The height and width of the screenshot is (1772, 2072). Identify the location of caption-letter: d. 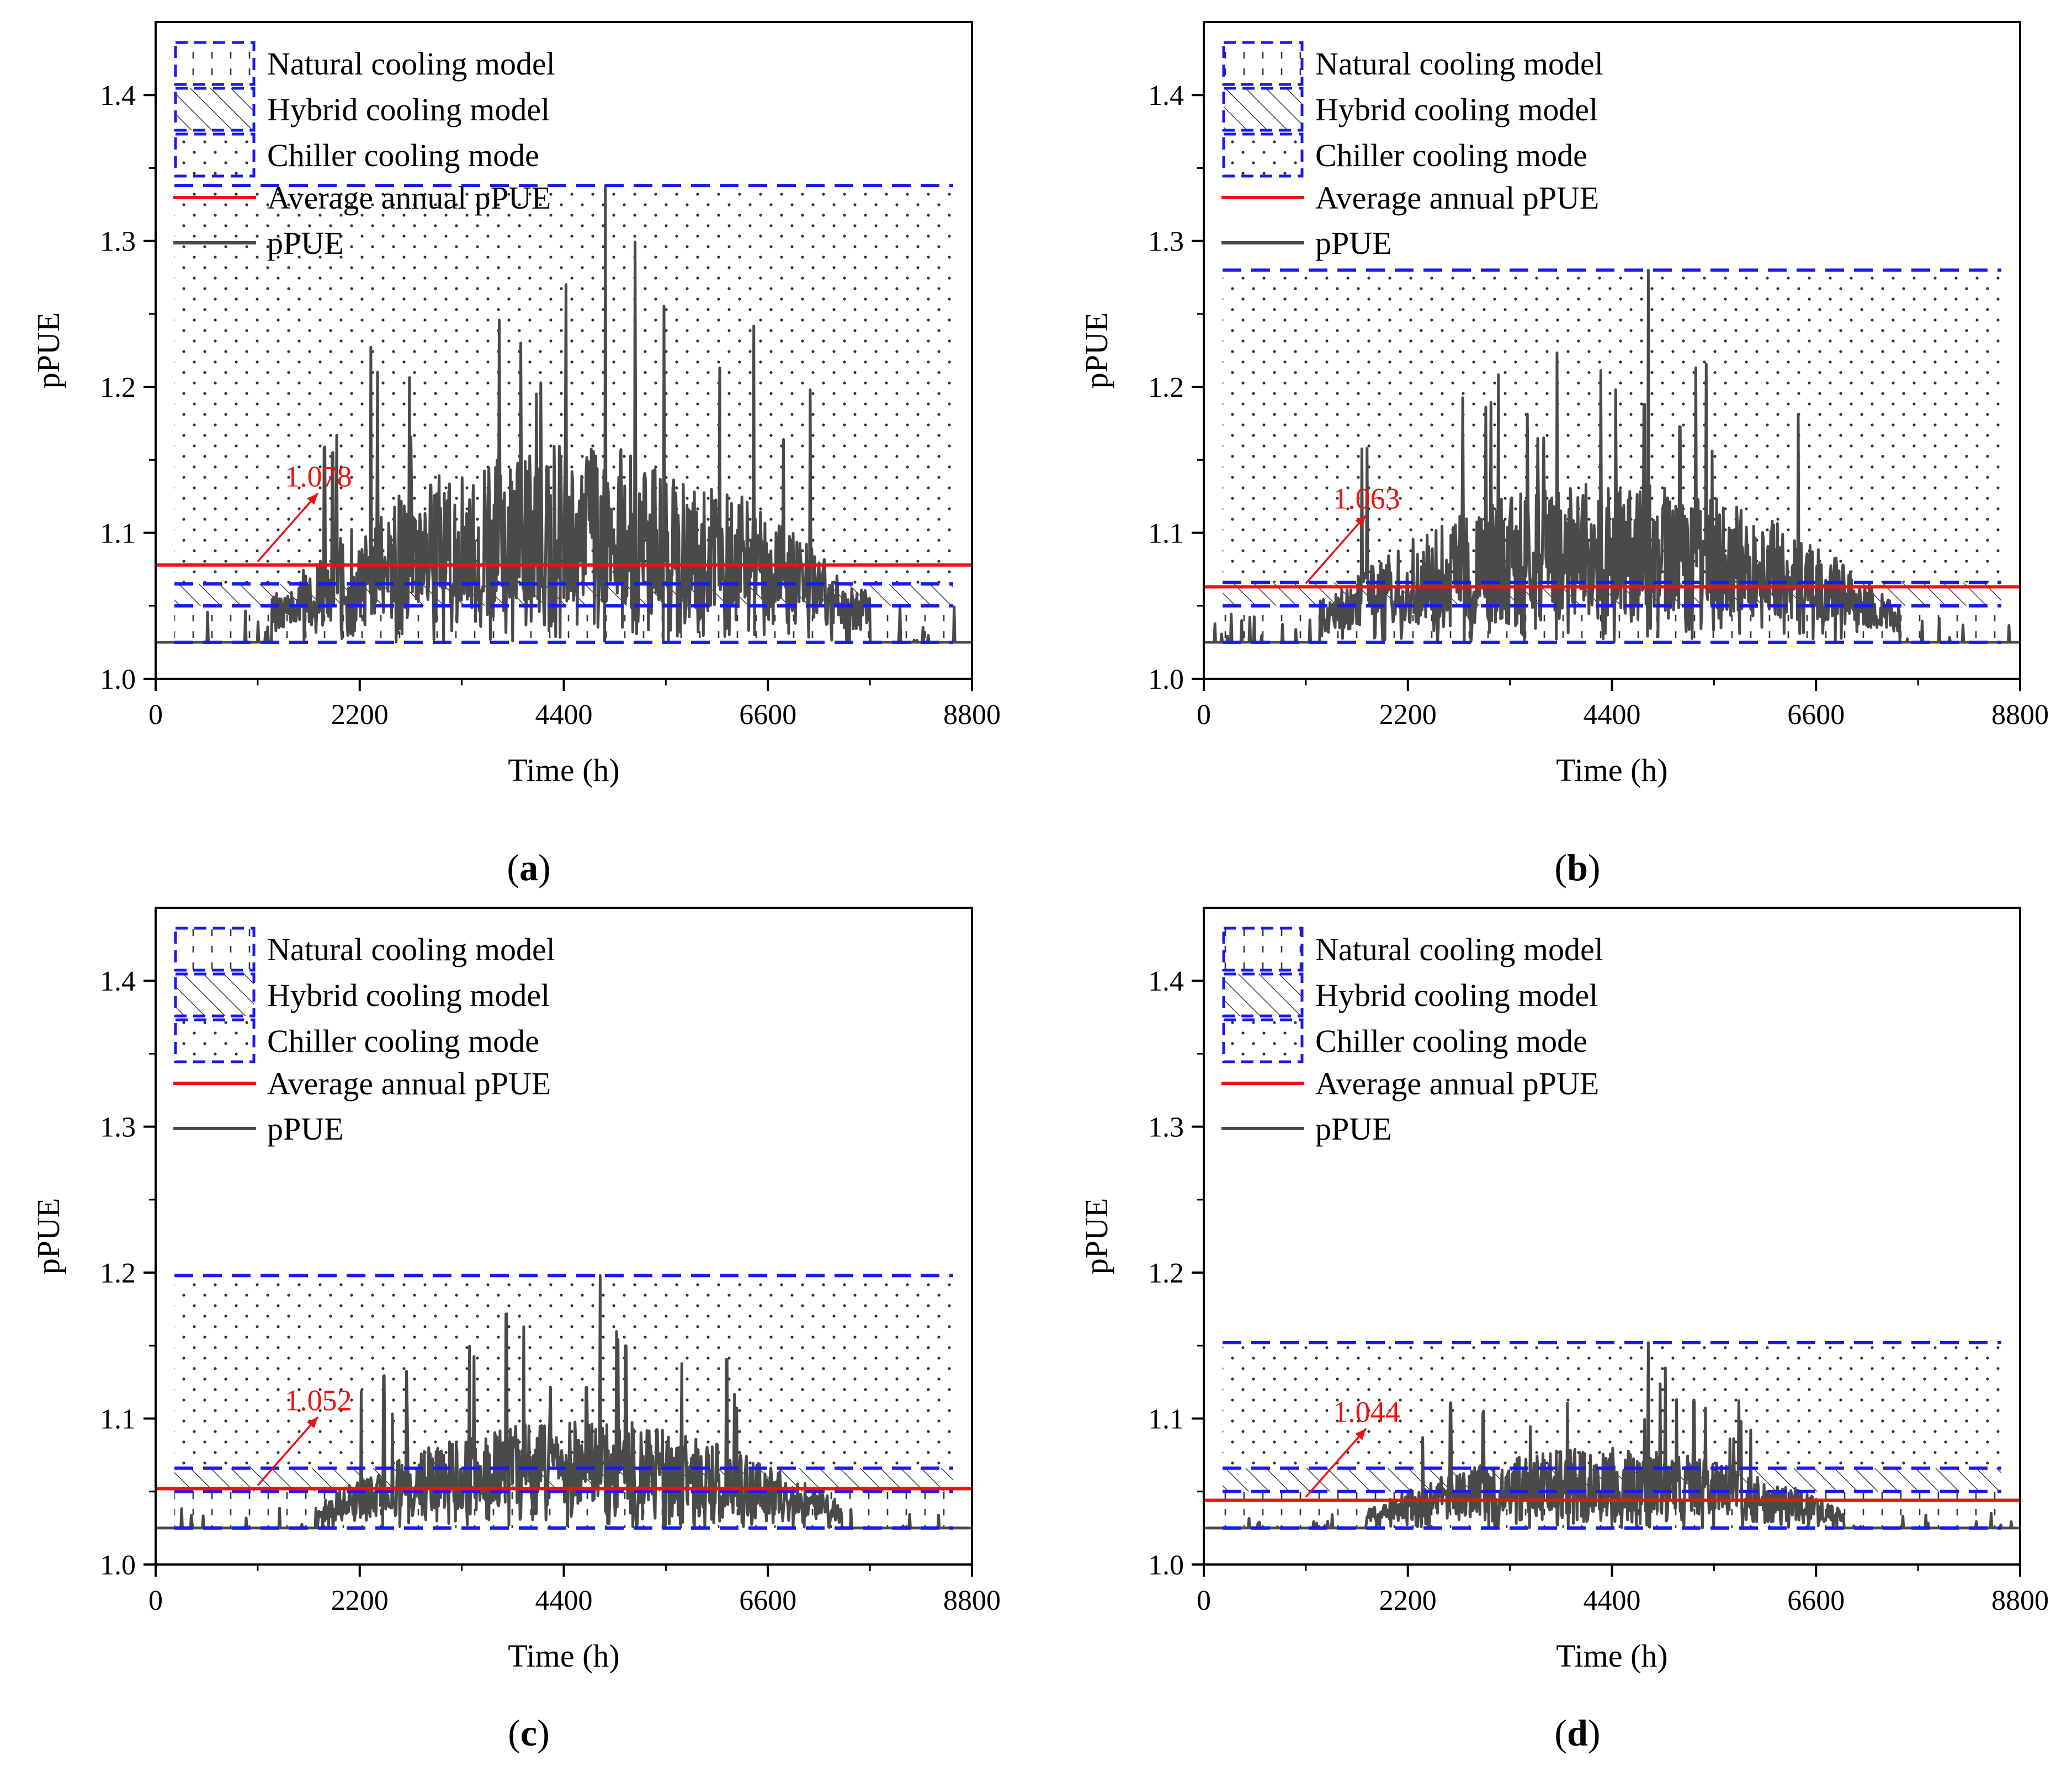
(1577, 1733).